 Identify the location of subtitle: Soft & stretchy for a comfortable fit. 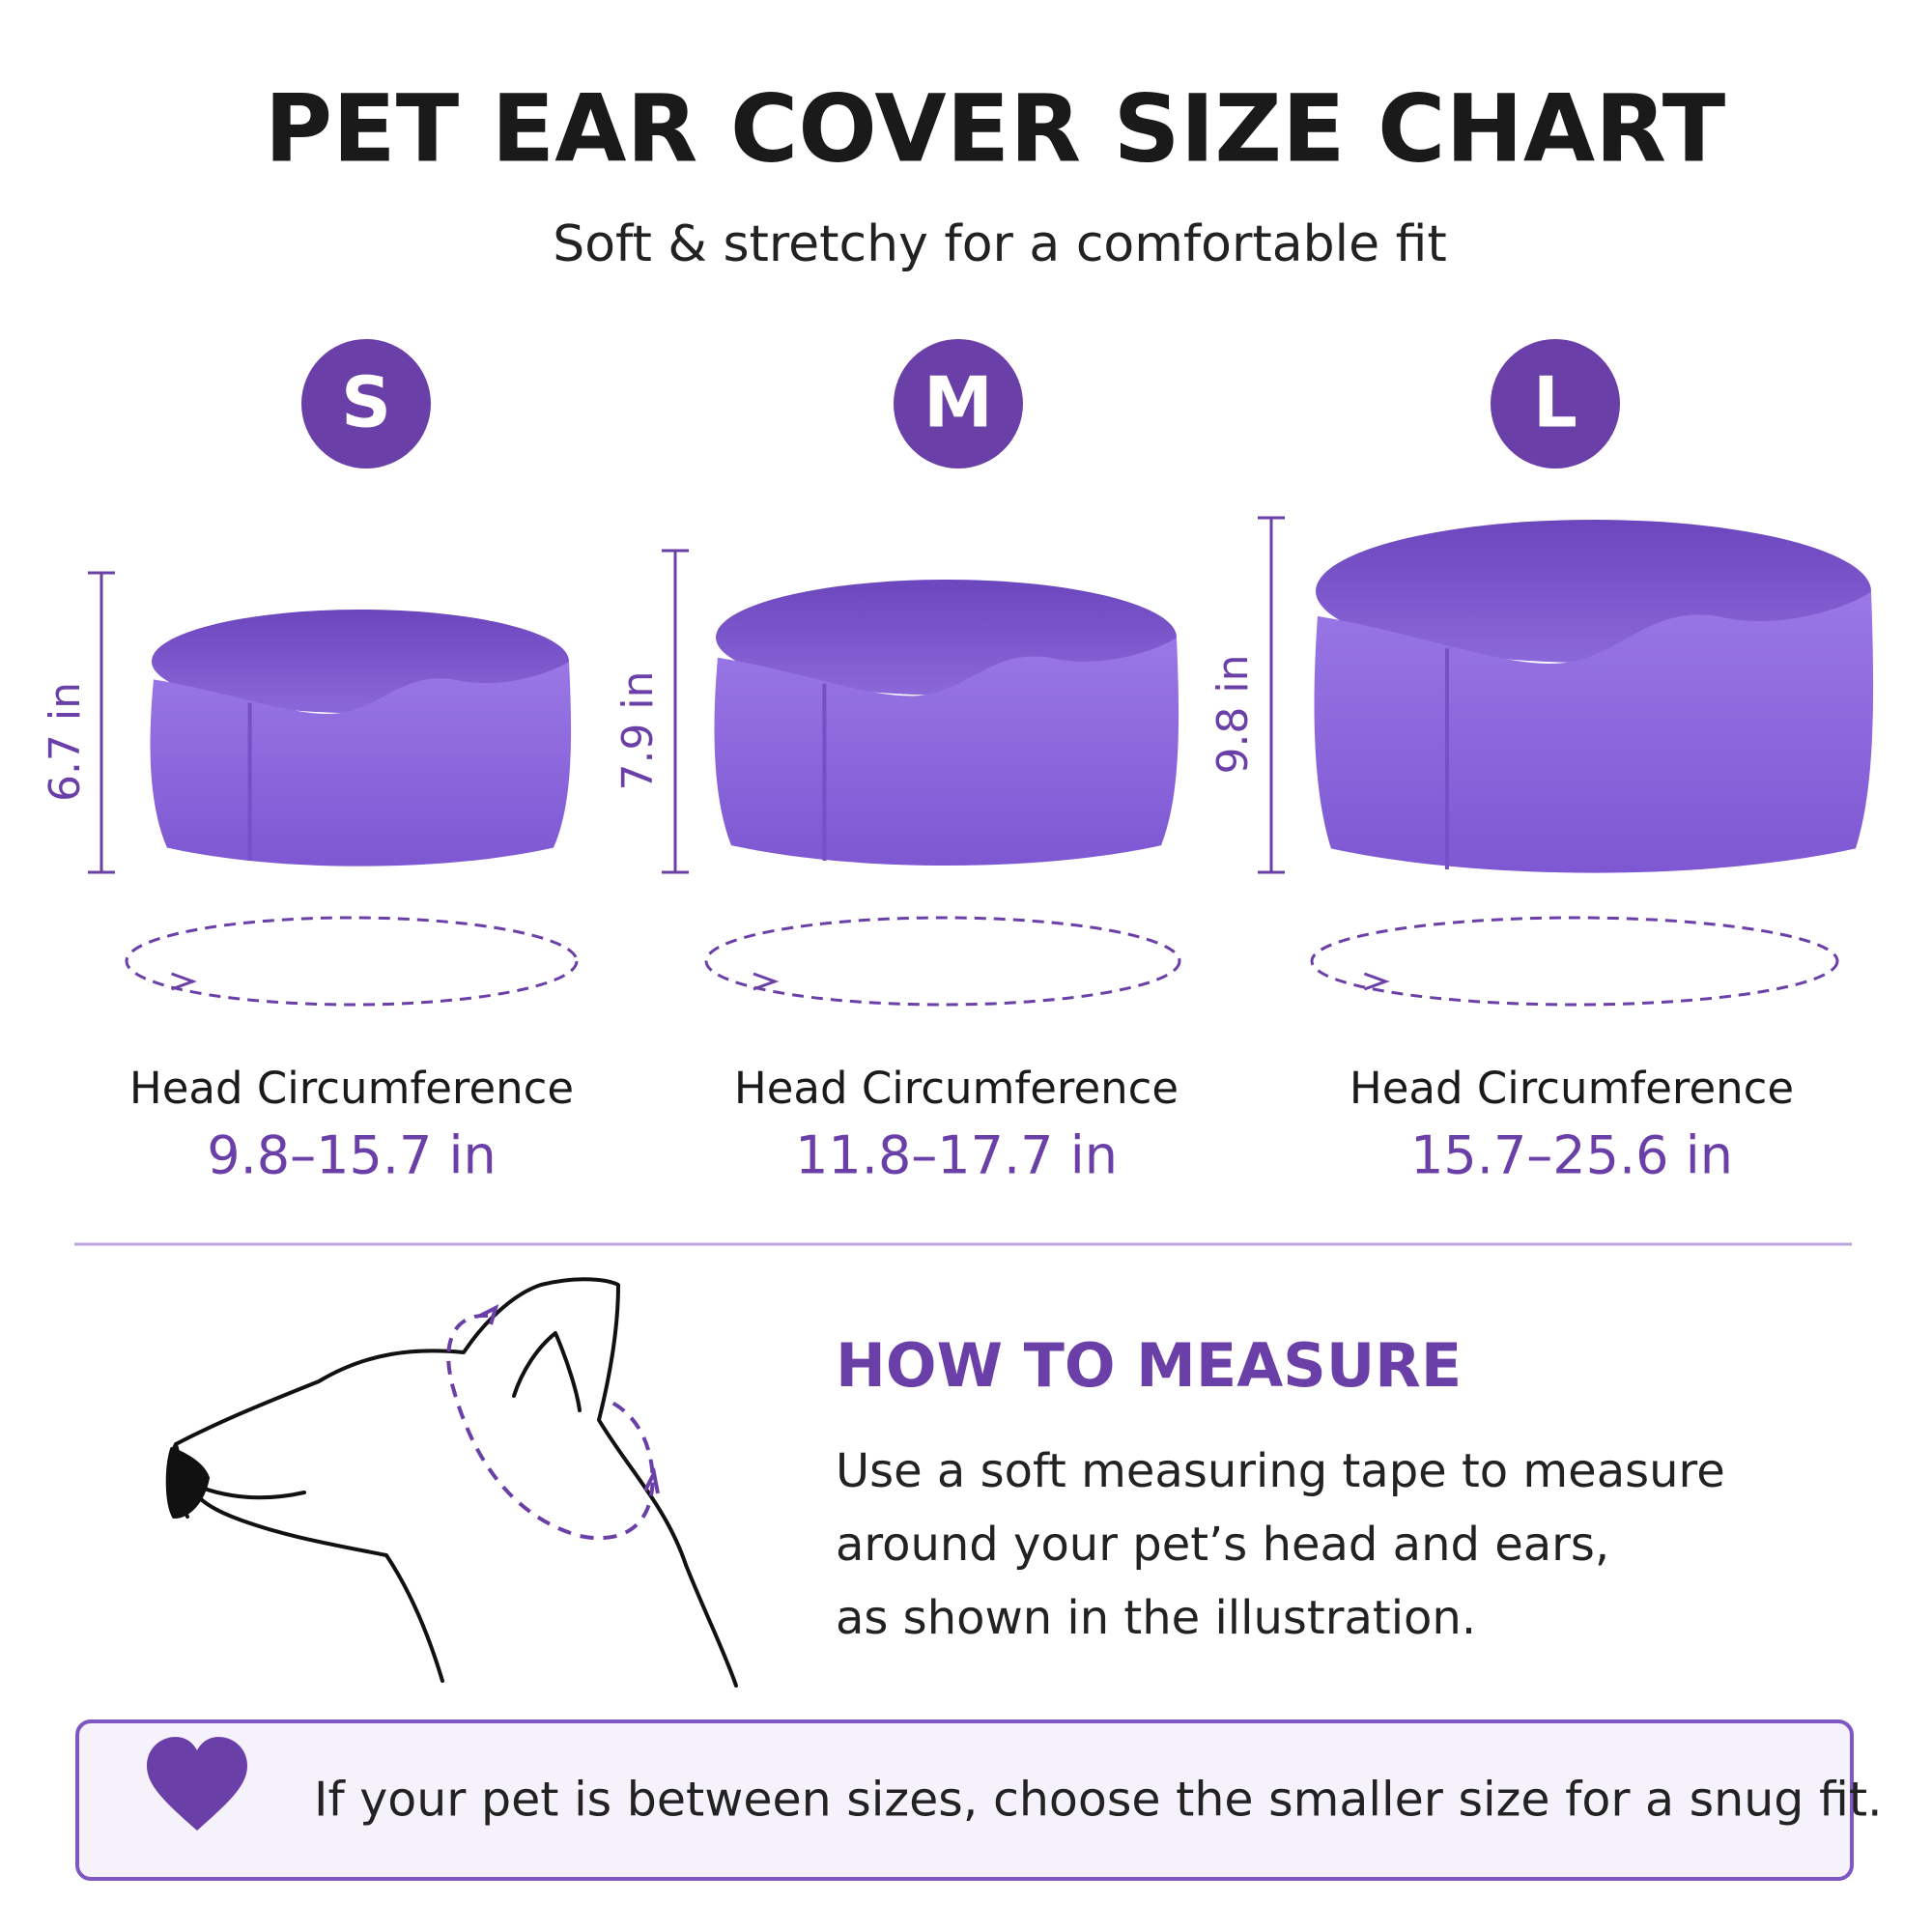
(1000, 244).